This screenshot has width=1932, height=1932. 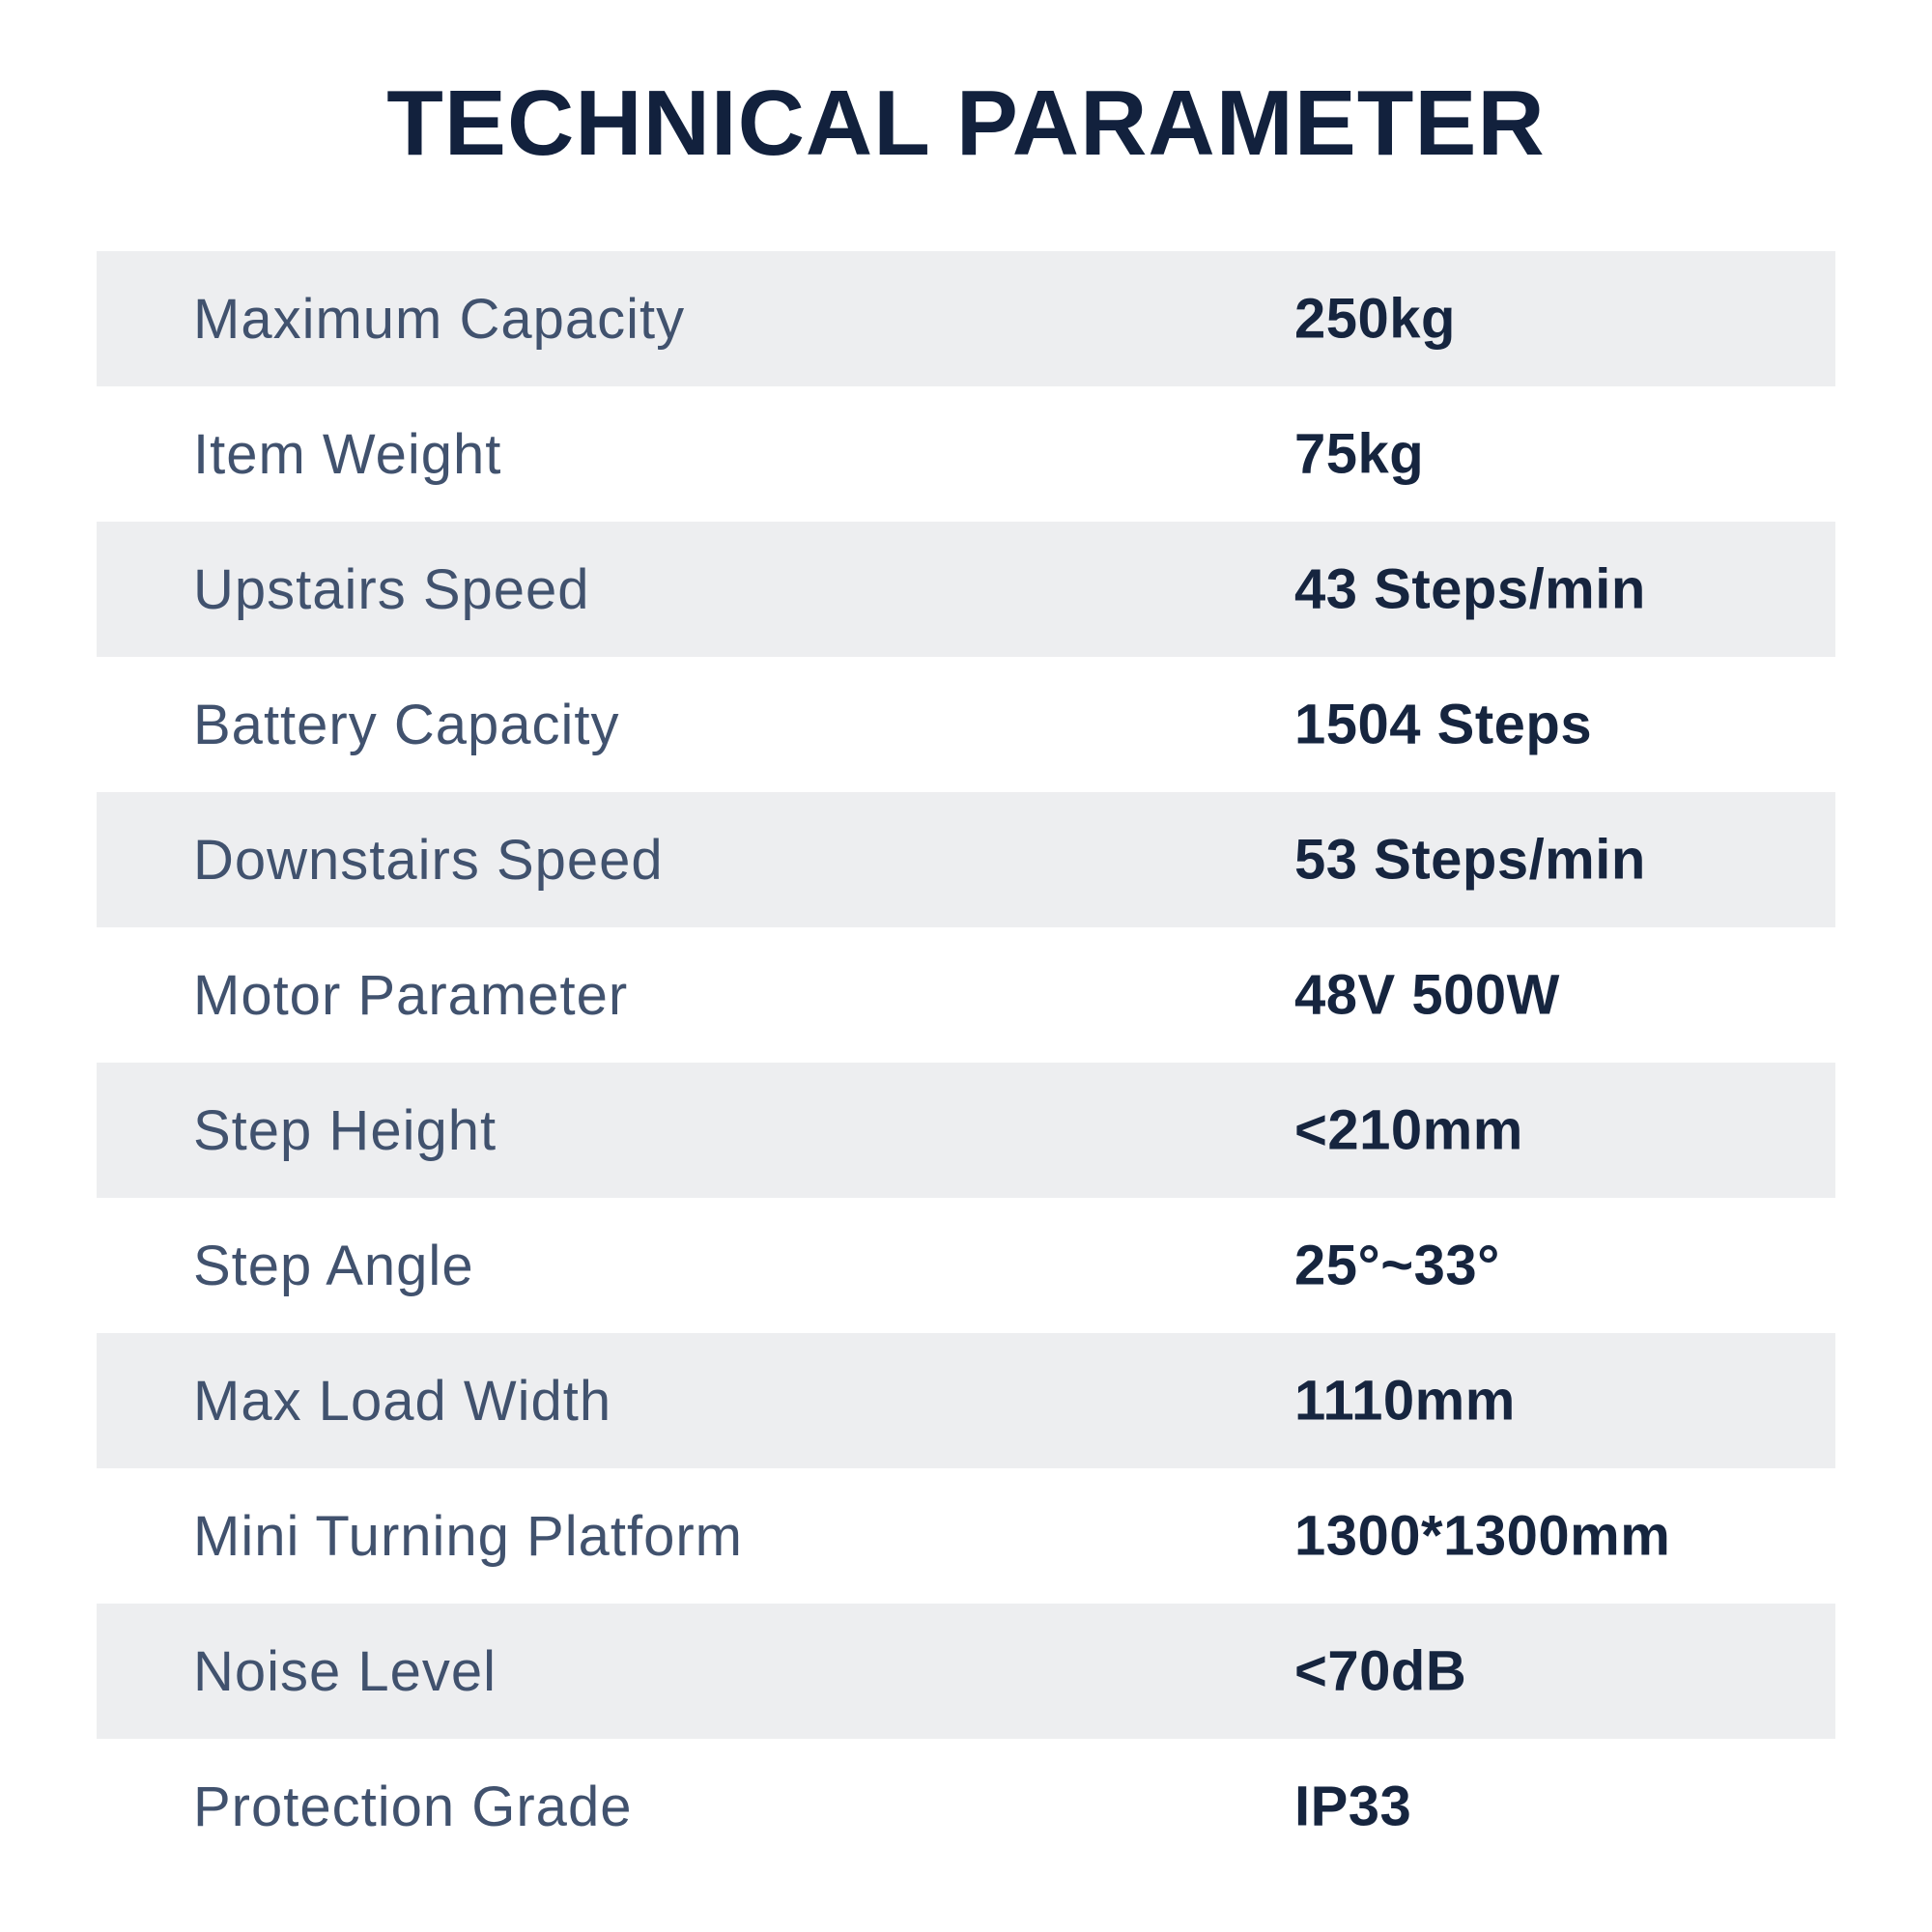 What do you see at coordinates (1353, 1806) in the screenshot?
I see `spec-value: IP33` at bounding box center [1353, 1806].